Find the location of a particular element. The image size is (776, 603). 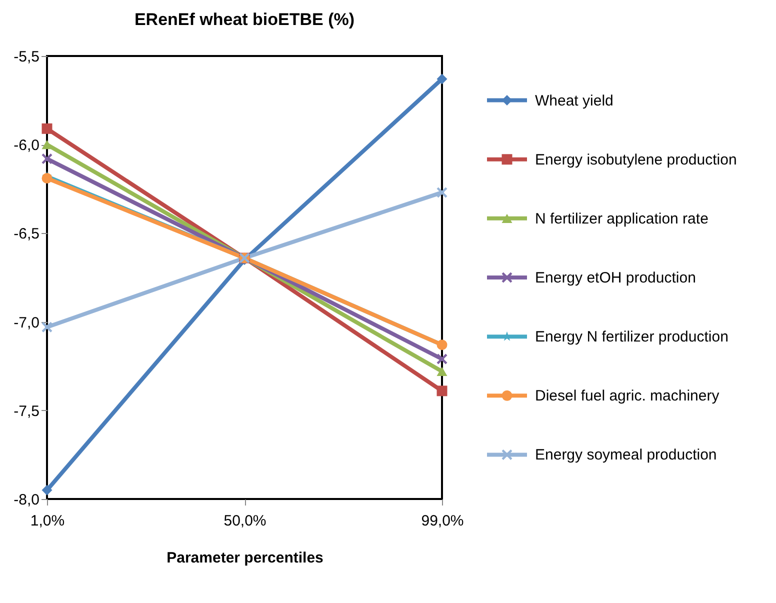

chart-title: ERenEf wheat bioETBE (%) is located at coordinates (244, 19).